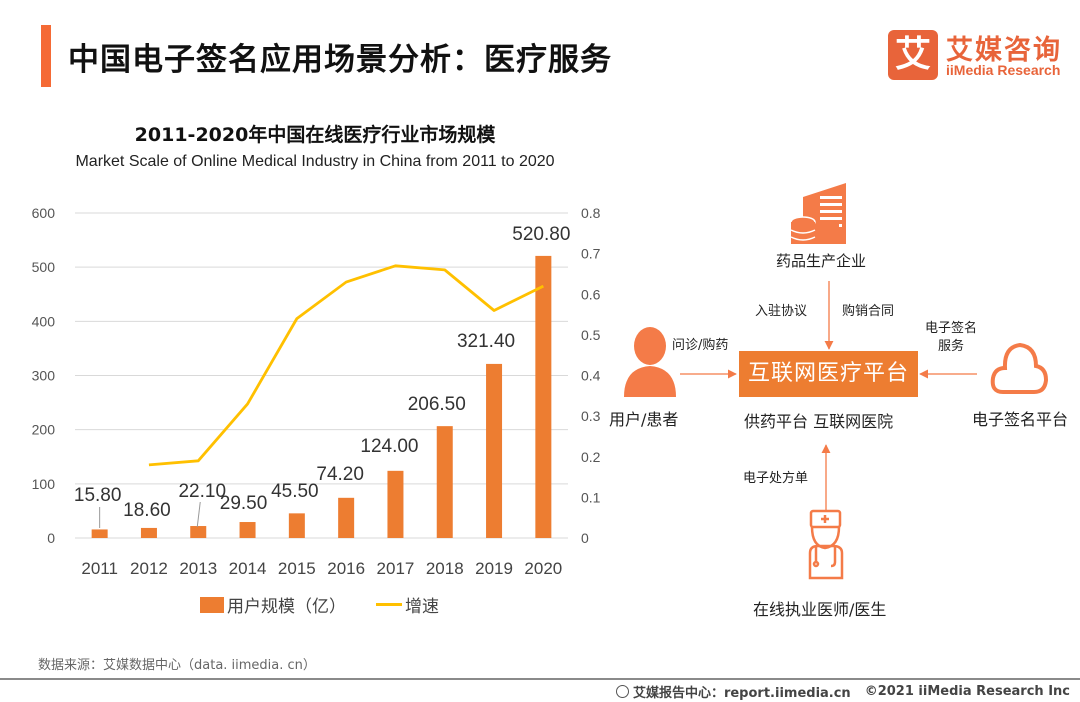  Describe the element at coordinates (46, 56) in the screenshot. I see `title-accent-bar` at that location.